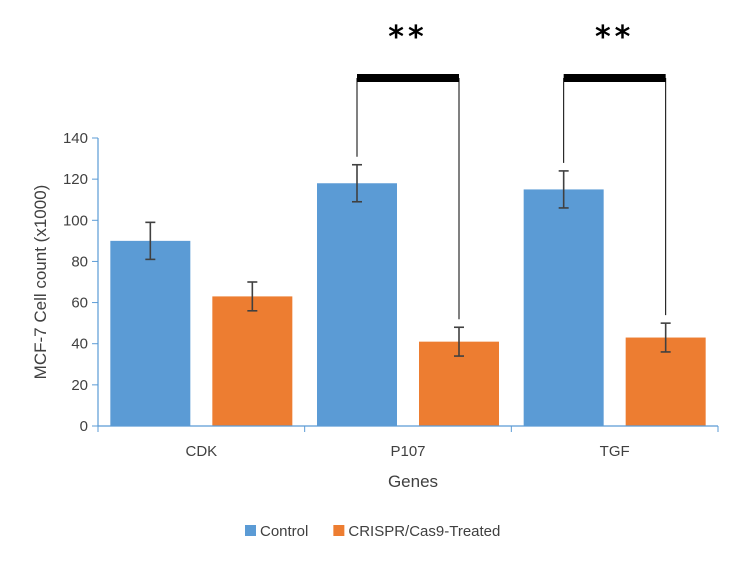  Describe the element at coordinates (79, 303) in the screenshot. I see `y-tick-label: 60` at that location.